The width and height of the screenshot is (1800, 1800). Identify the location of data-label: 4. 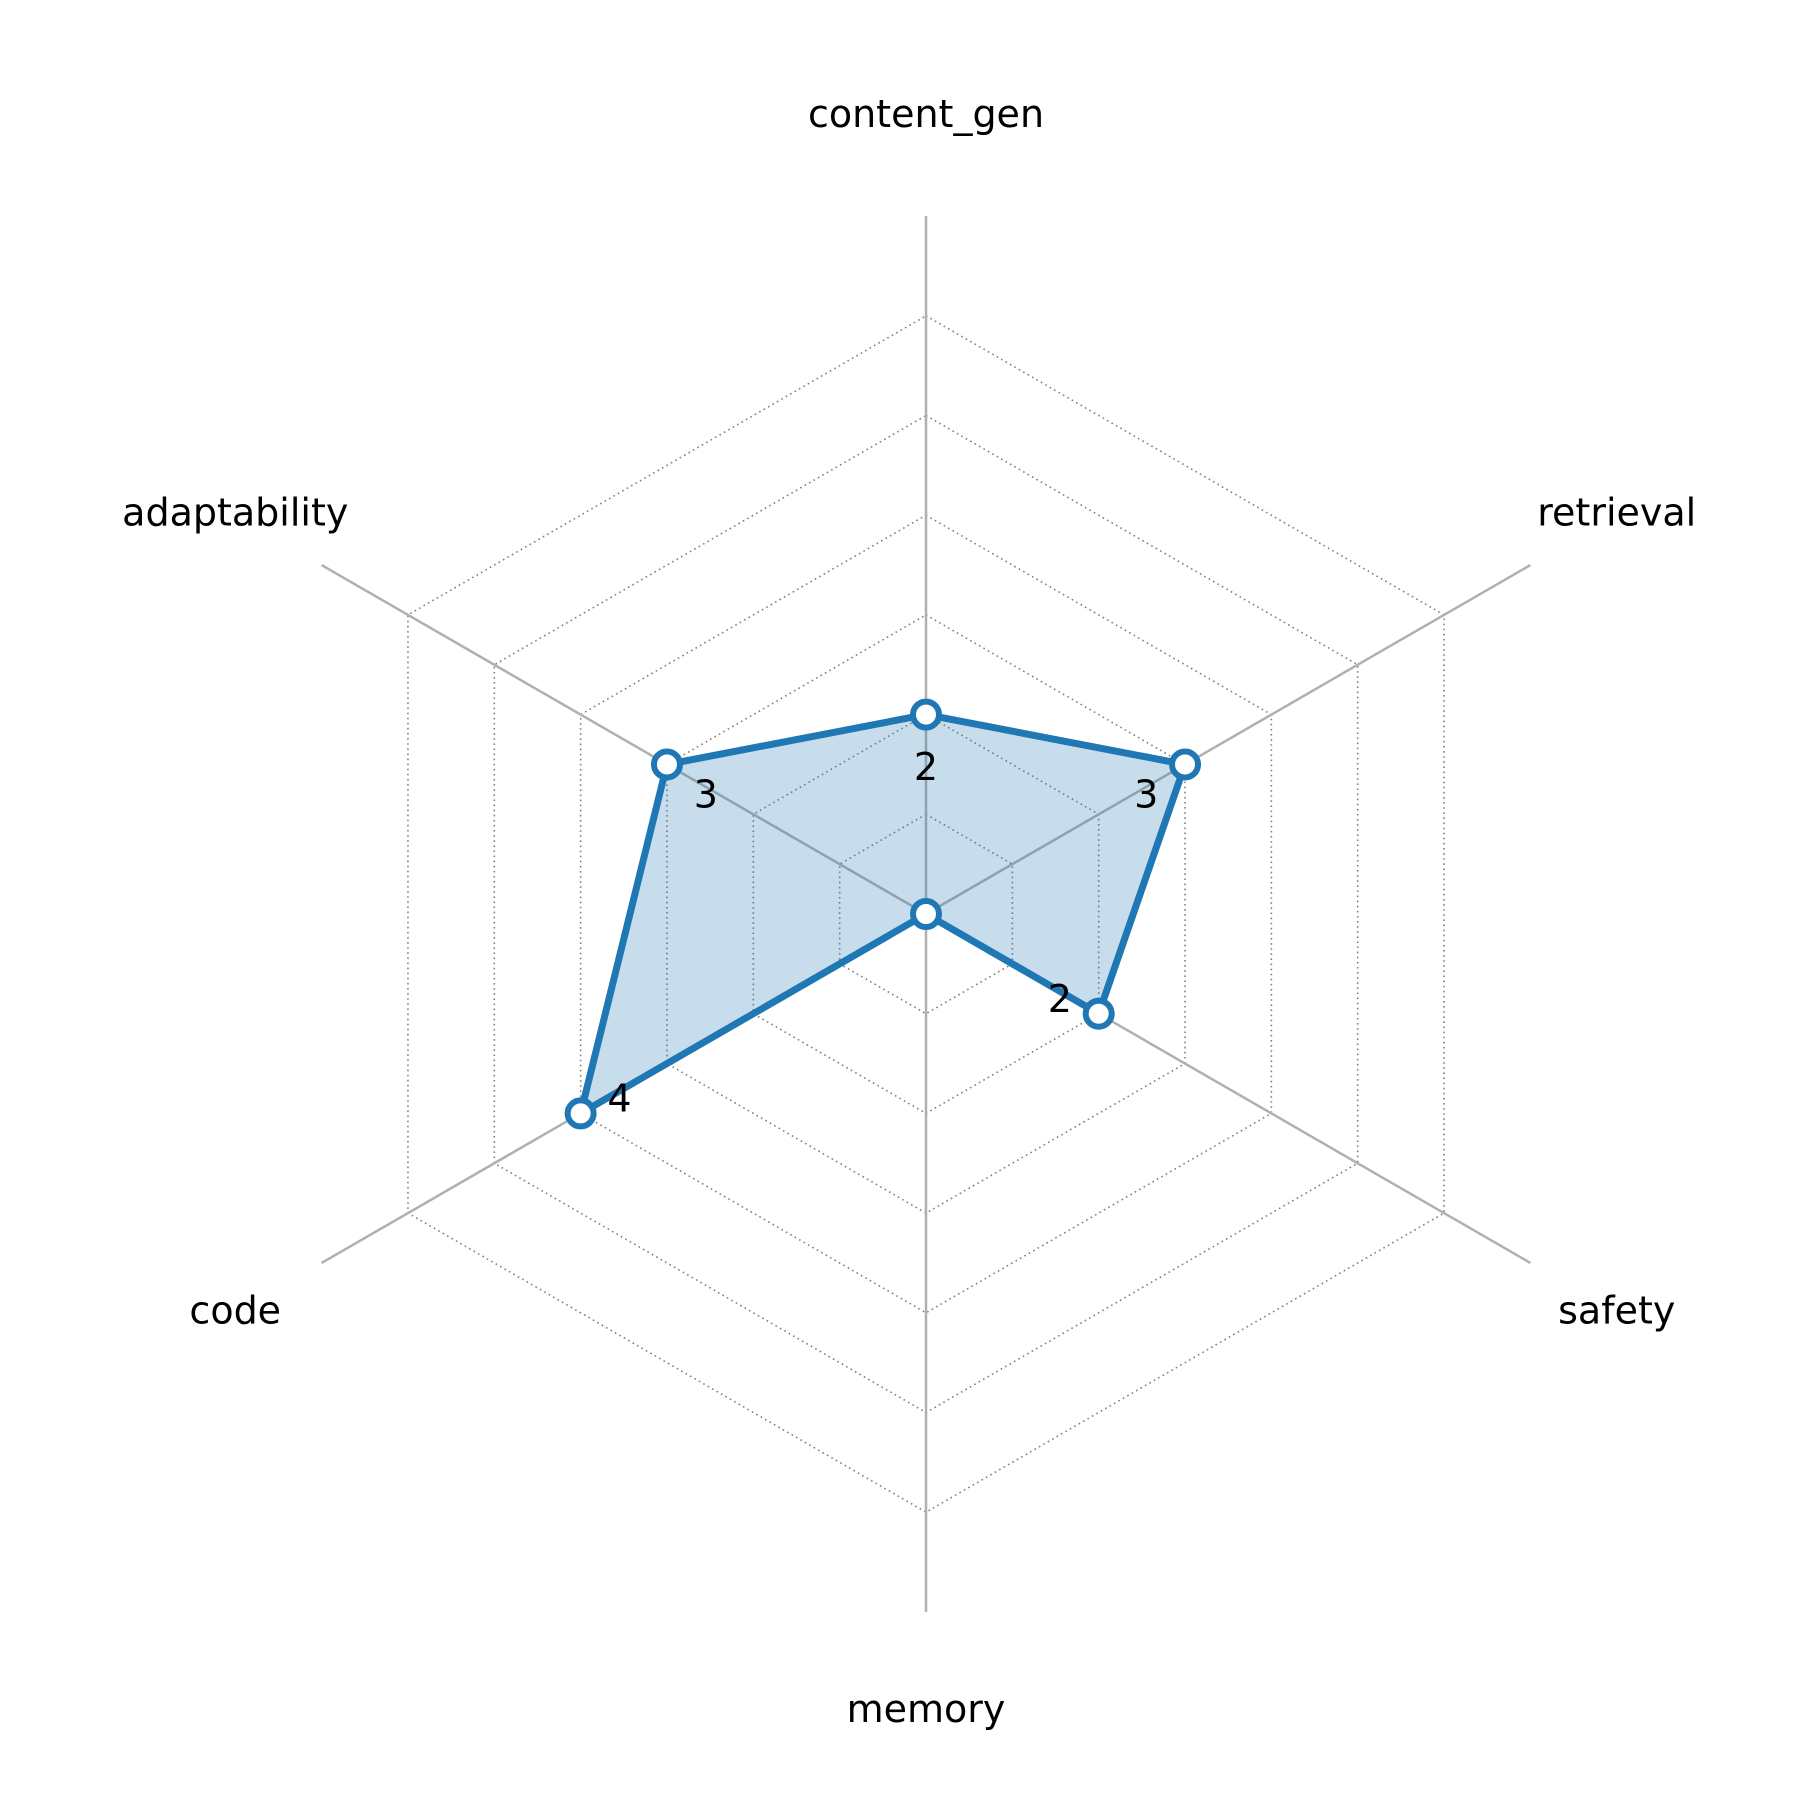
(619, 1098).